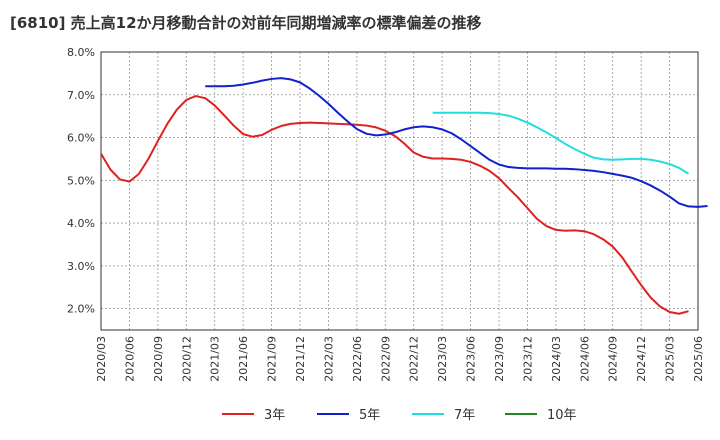 The width and height of the screenshot is (720, 440). I want to click on y-tick-label: 3.0%, so click(81, 266).